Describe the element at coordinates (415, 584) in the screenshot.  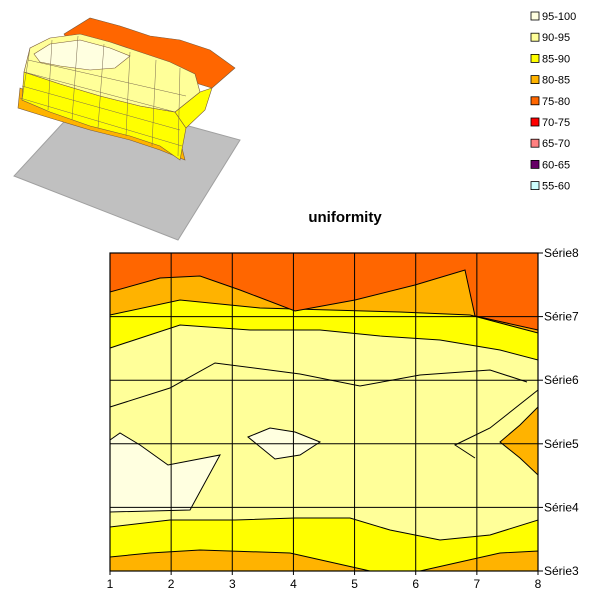
I see `x-tick-label: 6` at that location.